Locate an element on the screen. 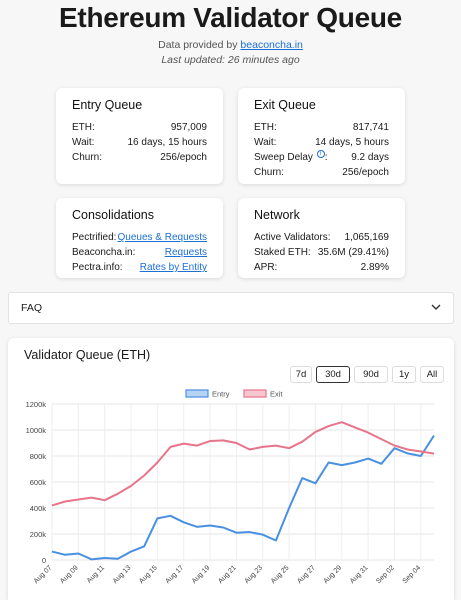 The image size is (461, 600). x-tick-label: Aug 29 is located at coordinates (333, 574).